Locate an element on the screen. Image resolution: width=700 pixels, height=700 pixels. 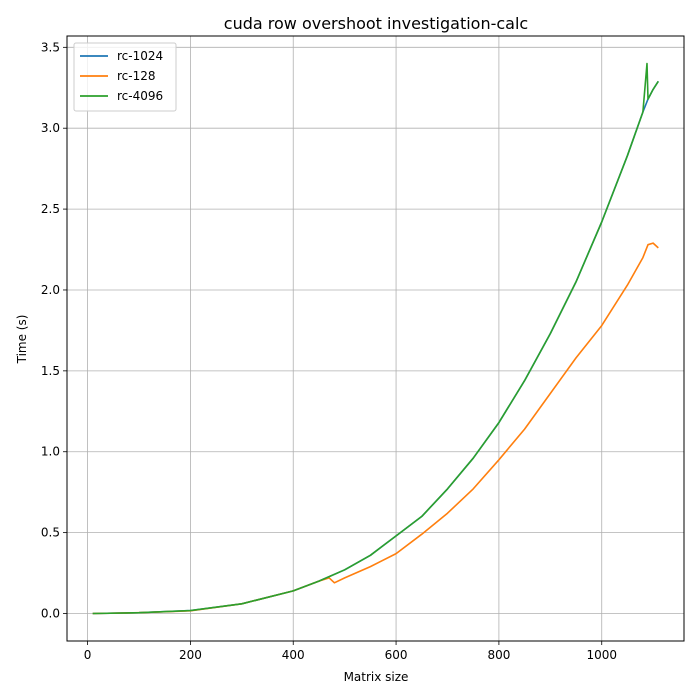
x-ticks: 0 200 400 600 800 1000 is located at coordinates (350, 651).